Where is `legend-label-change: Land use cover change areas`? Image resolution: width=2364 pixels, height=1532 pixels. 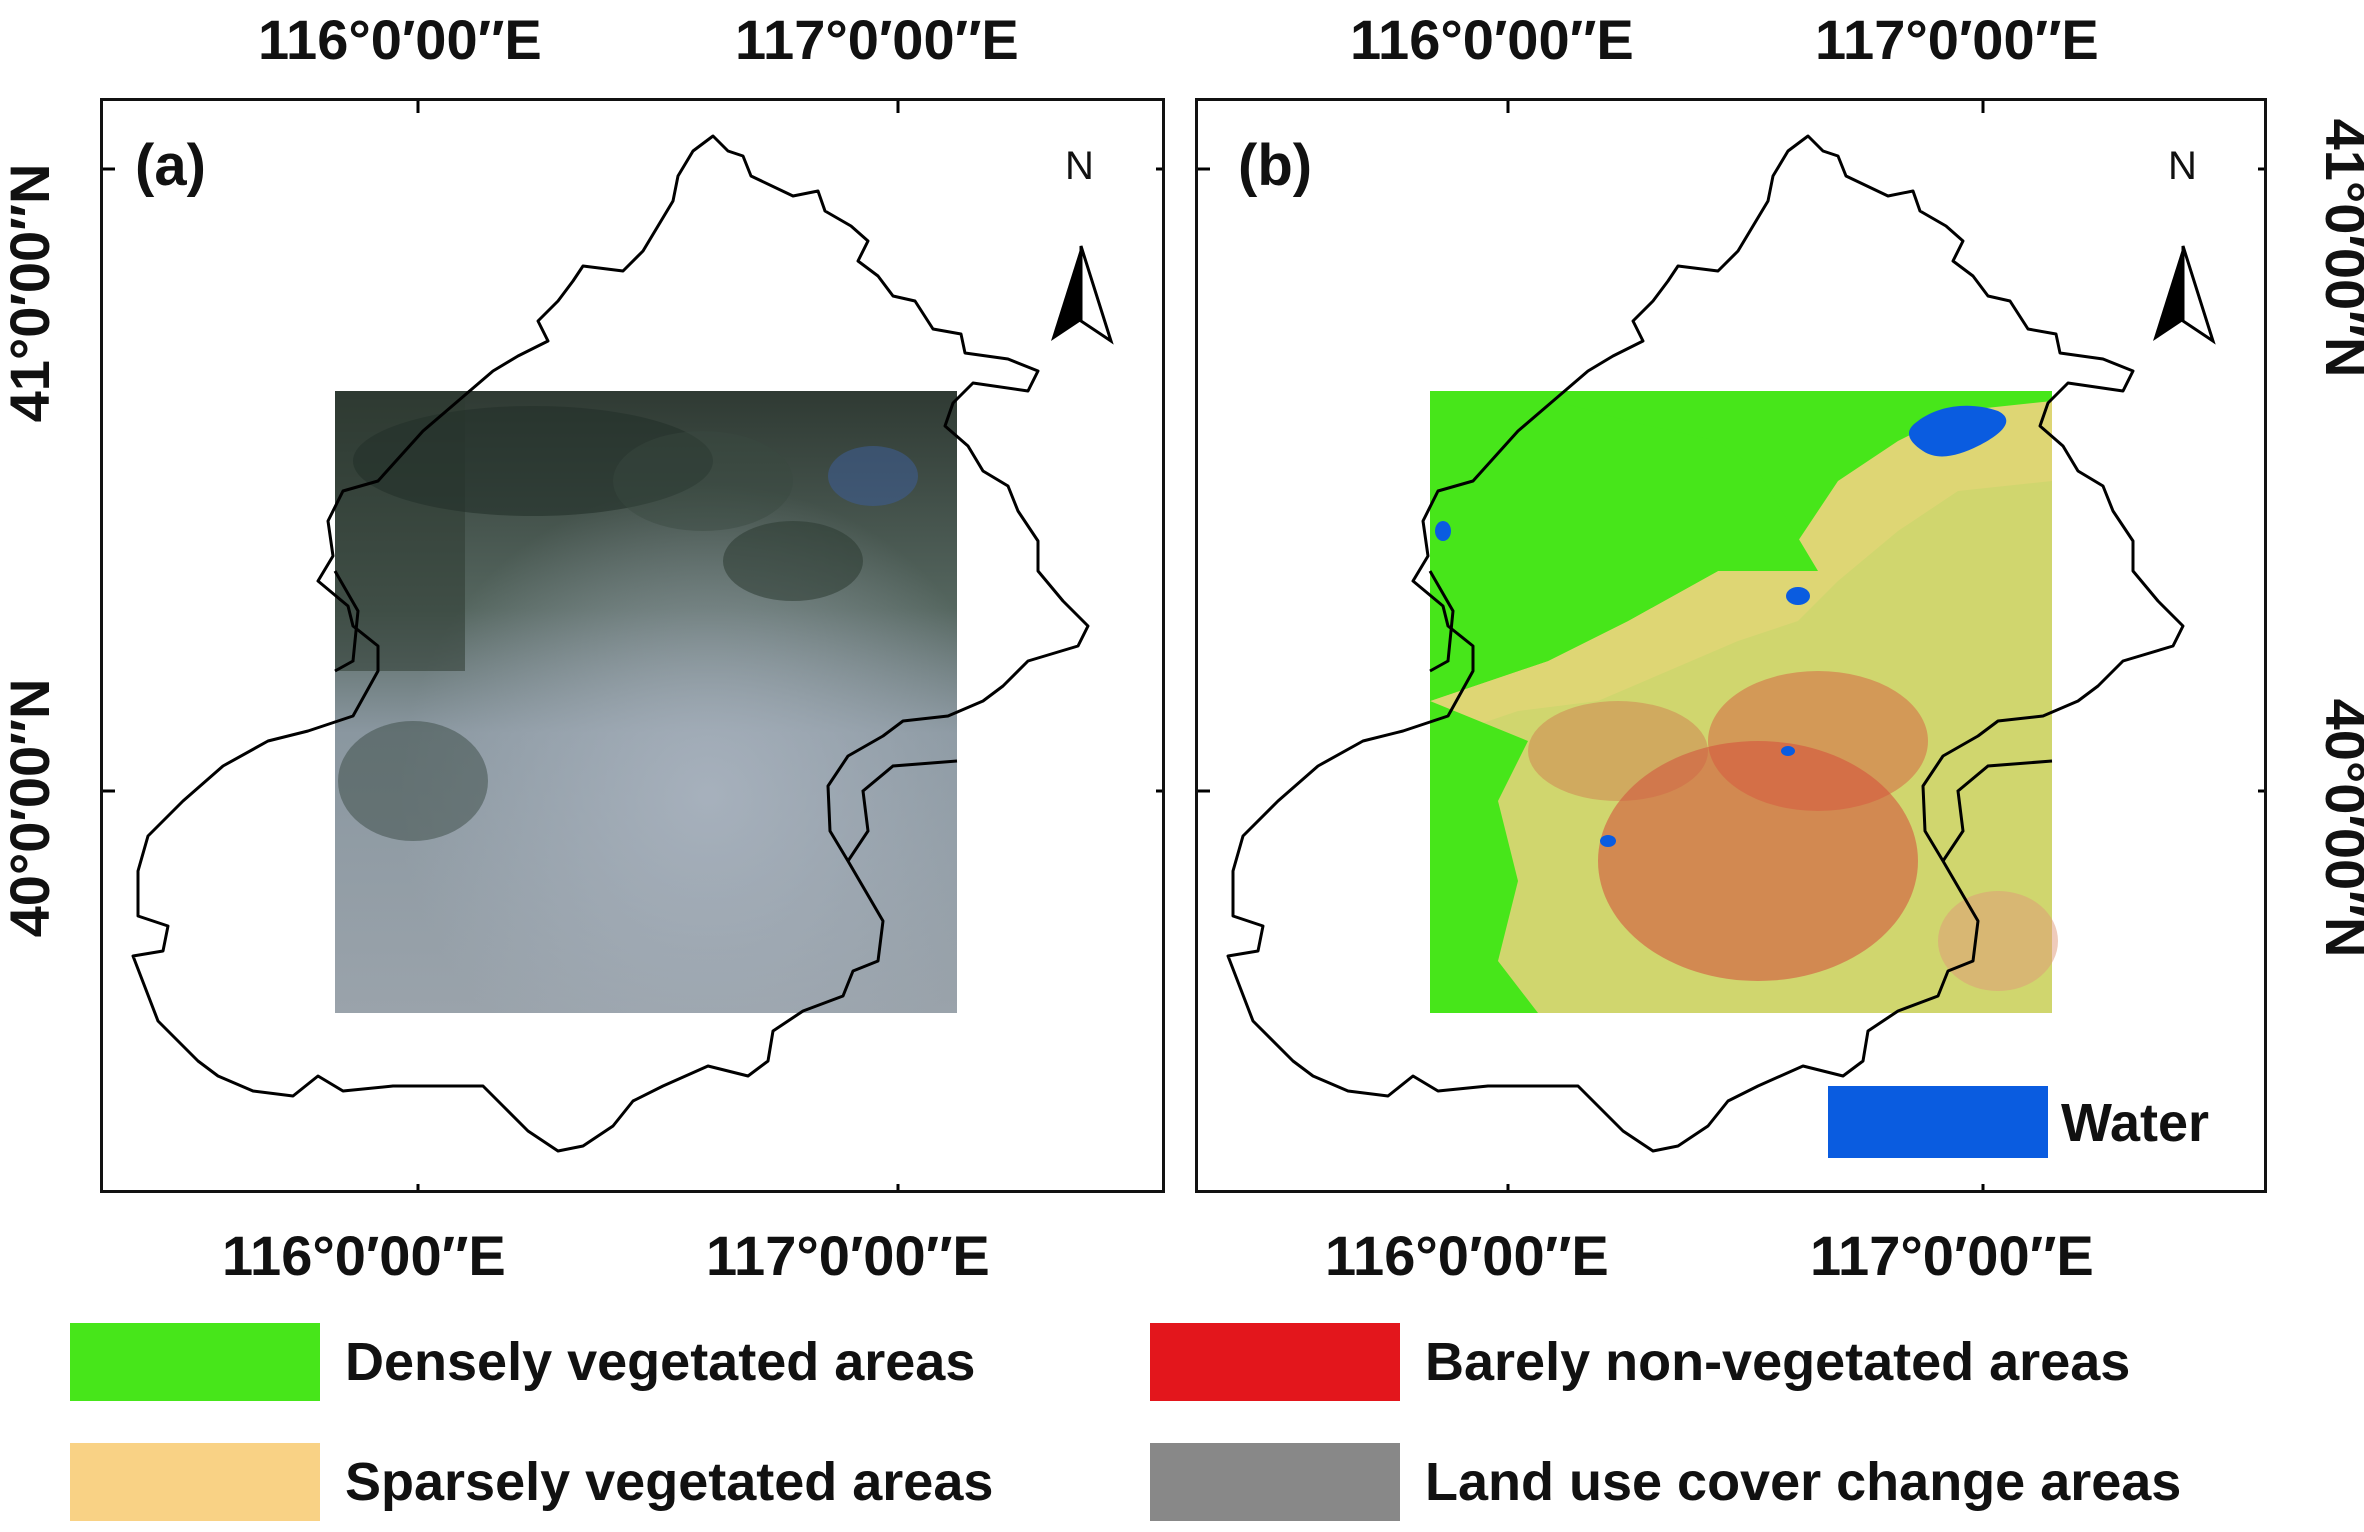
legend-label-change: Land use cover change areas is located at coordinates (1803, 1482).